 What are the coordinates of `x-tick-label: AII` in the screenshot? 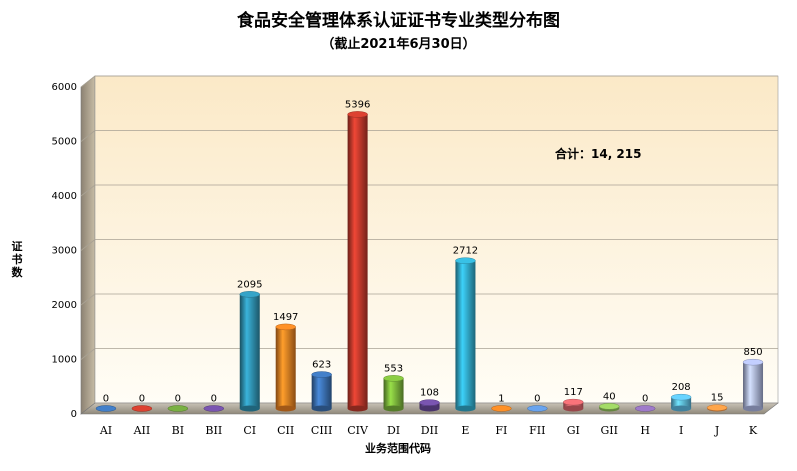 It's located at (142, 430).